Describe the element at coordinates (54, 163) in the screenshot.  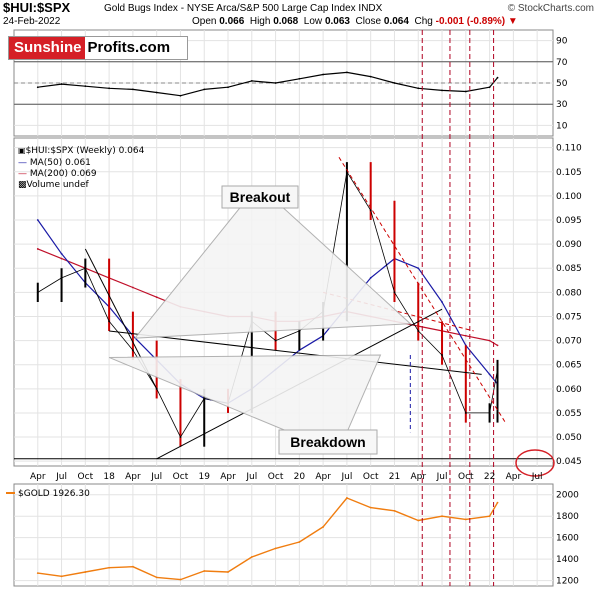
I see `legend-ma50: — MA(50) 0.061` at that location.